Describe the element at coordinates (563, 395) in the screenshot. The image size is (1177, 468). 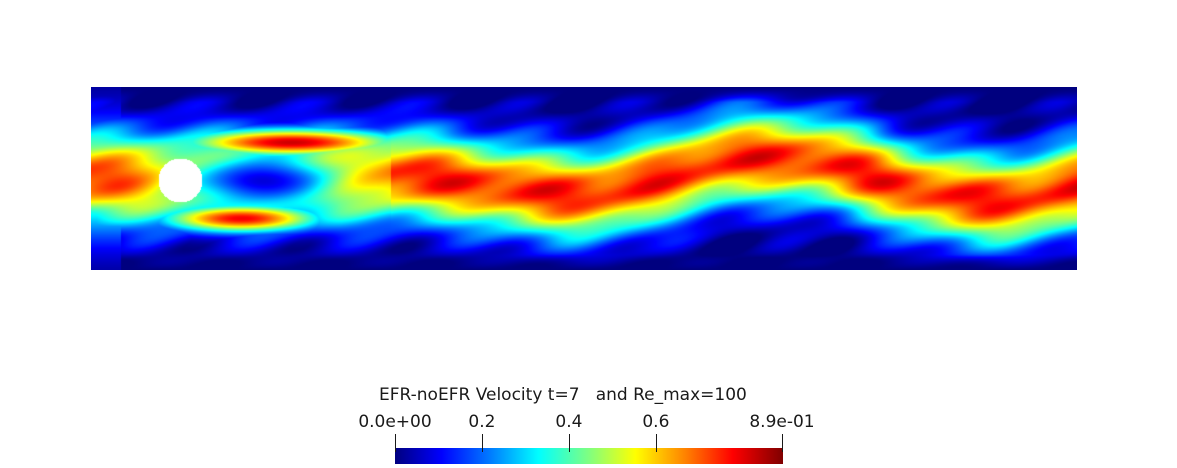
I see `legend-title: EFR-noEFR Velocity t=7 and Re_max=100` at that location.